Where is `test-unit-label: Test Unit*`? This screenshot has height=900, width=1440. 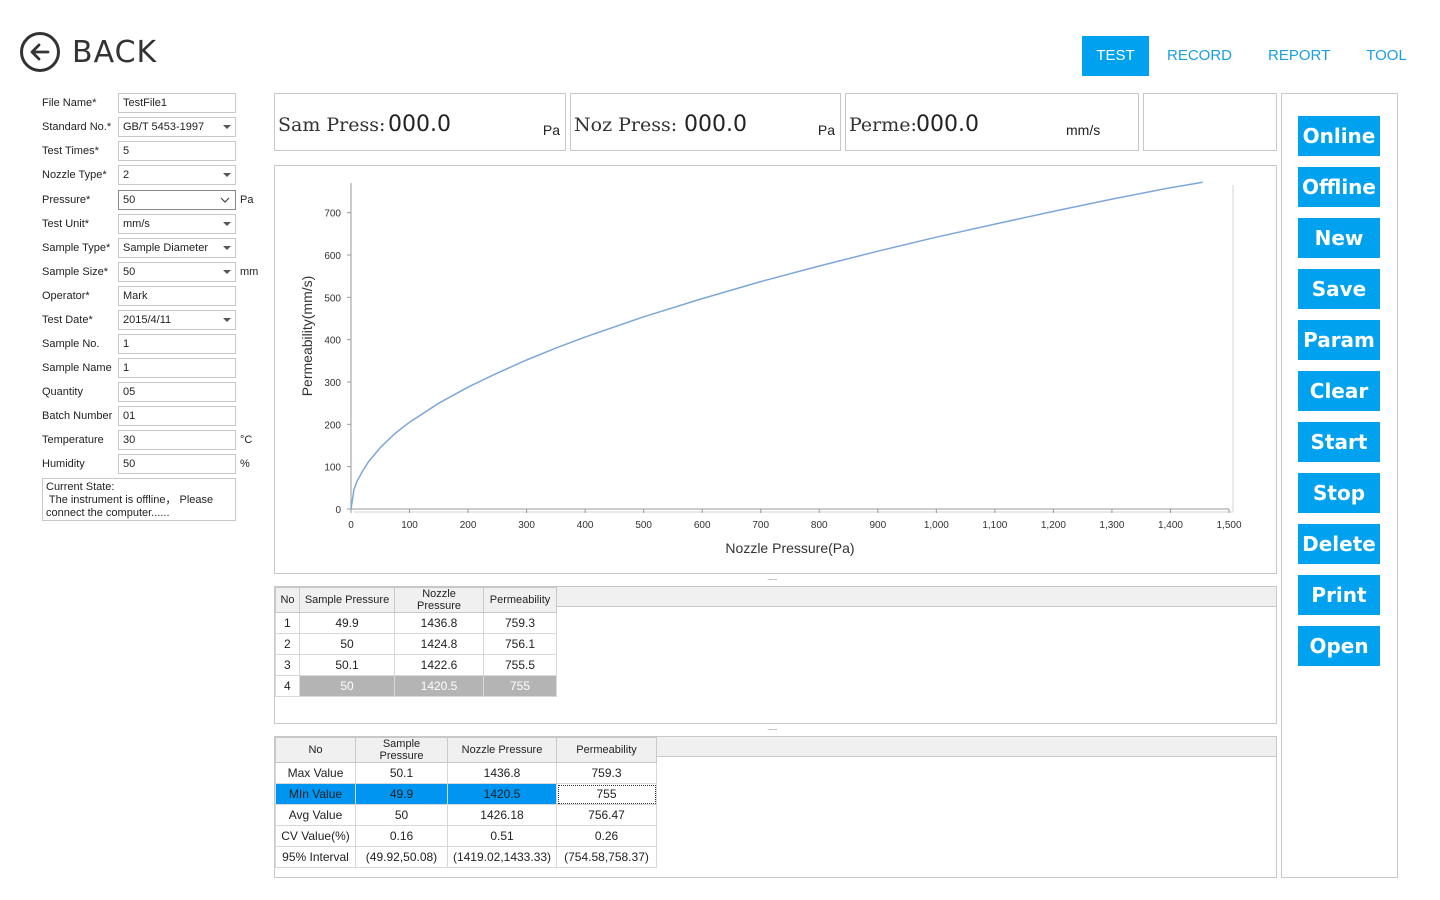
test-unit-label: Test Unit* is located at coordinates (66, 224).